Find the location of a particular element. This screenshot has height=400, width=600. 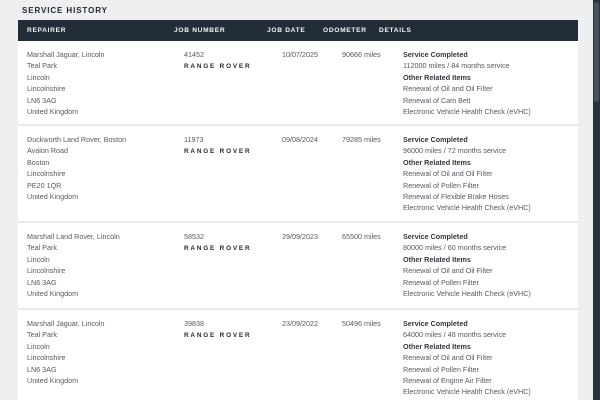

odometer: 50496 miles is located at coordinates (361, 323).